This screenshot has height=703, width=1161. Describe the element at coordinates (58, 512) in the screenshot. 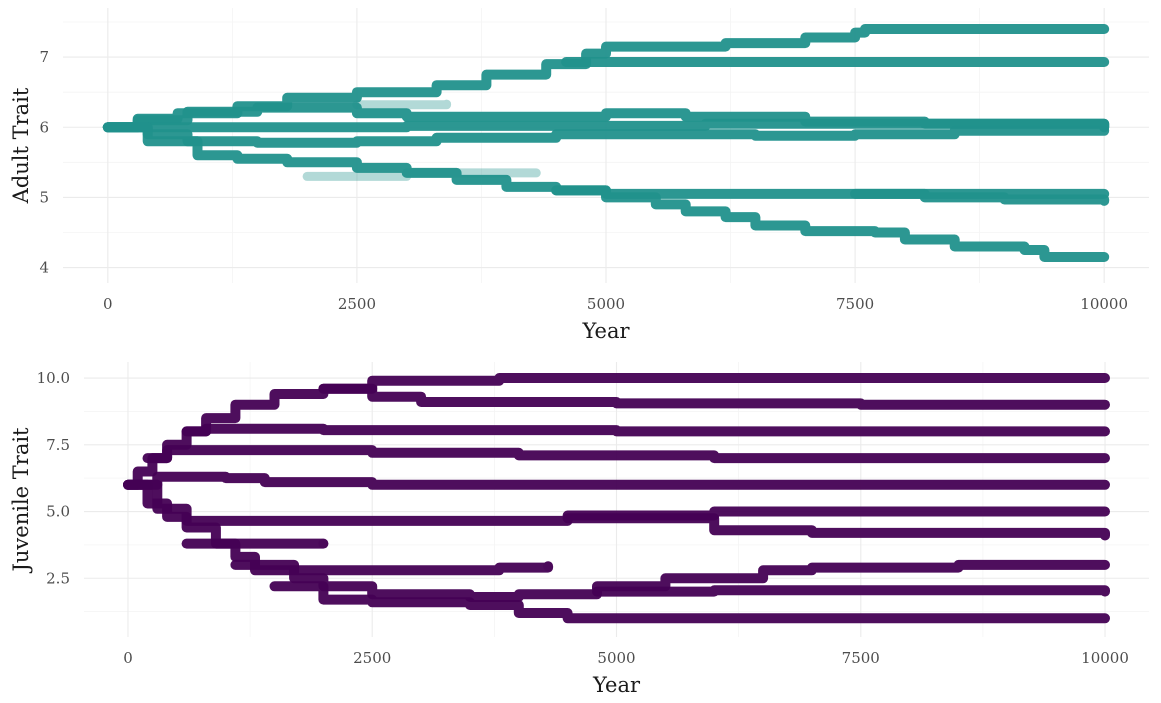

I see `y-tick-label: 5.0` at that location.